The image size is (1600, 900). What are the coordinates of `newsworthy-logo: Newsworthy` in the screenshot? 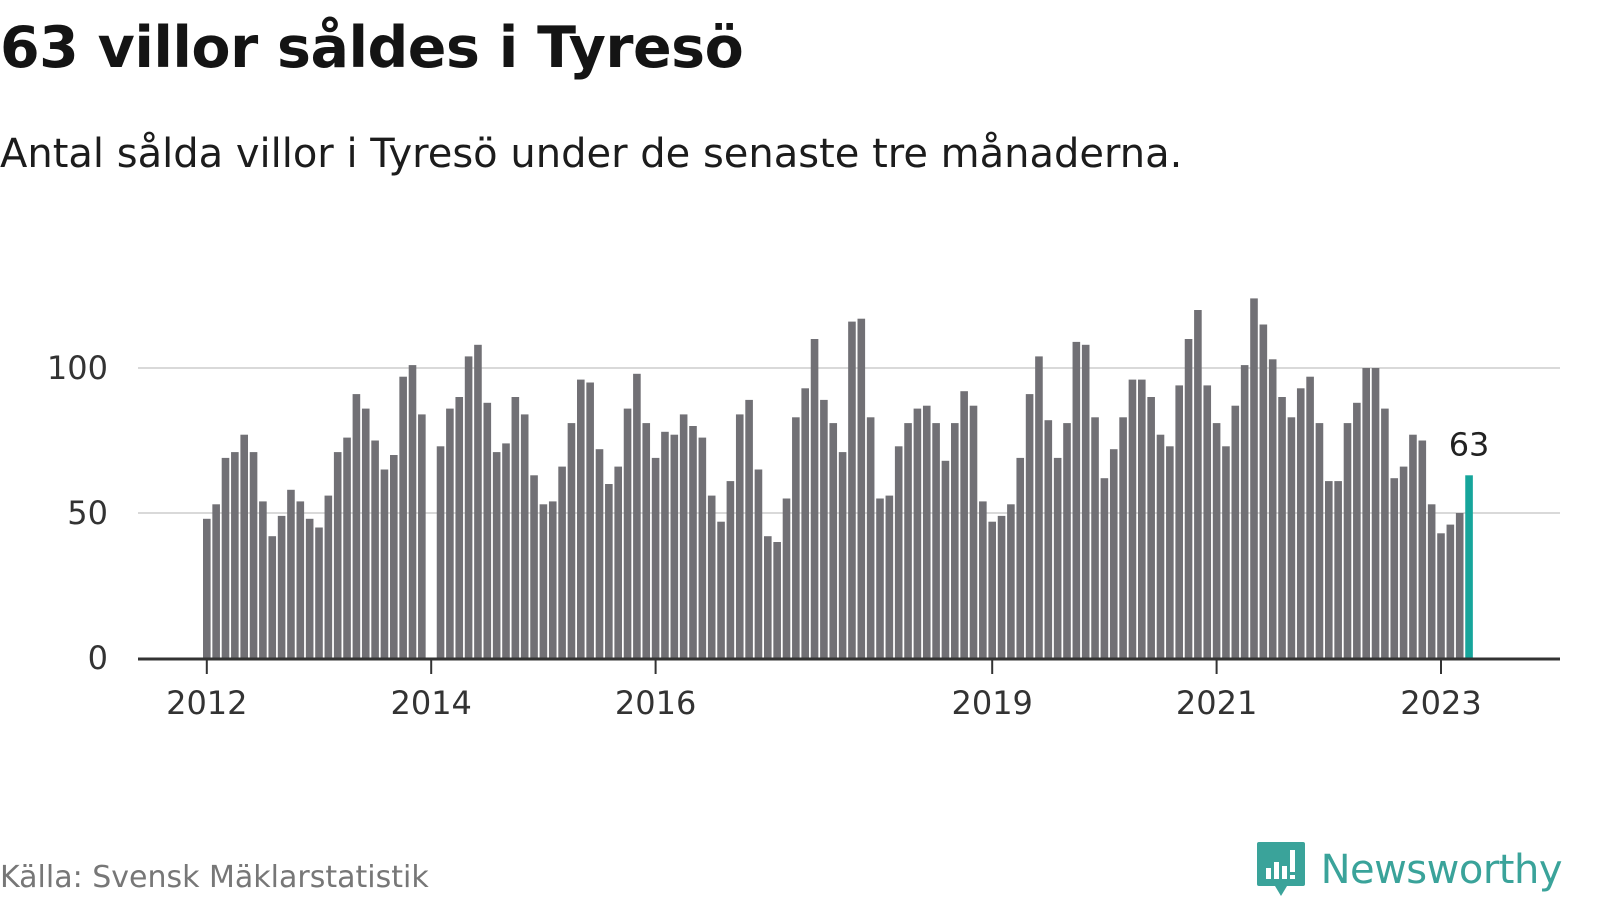 It's located at (1409, 870).